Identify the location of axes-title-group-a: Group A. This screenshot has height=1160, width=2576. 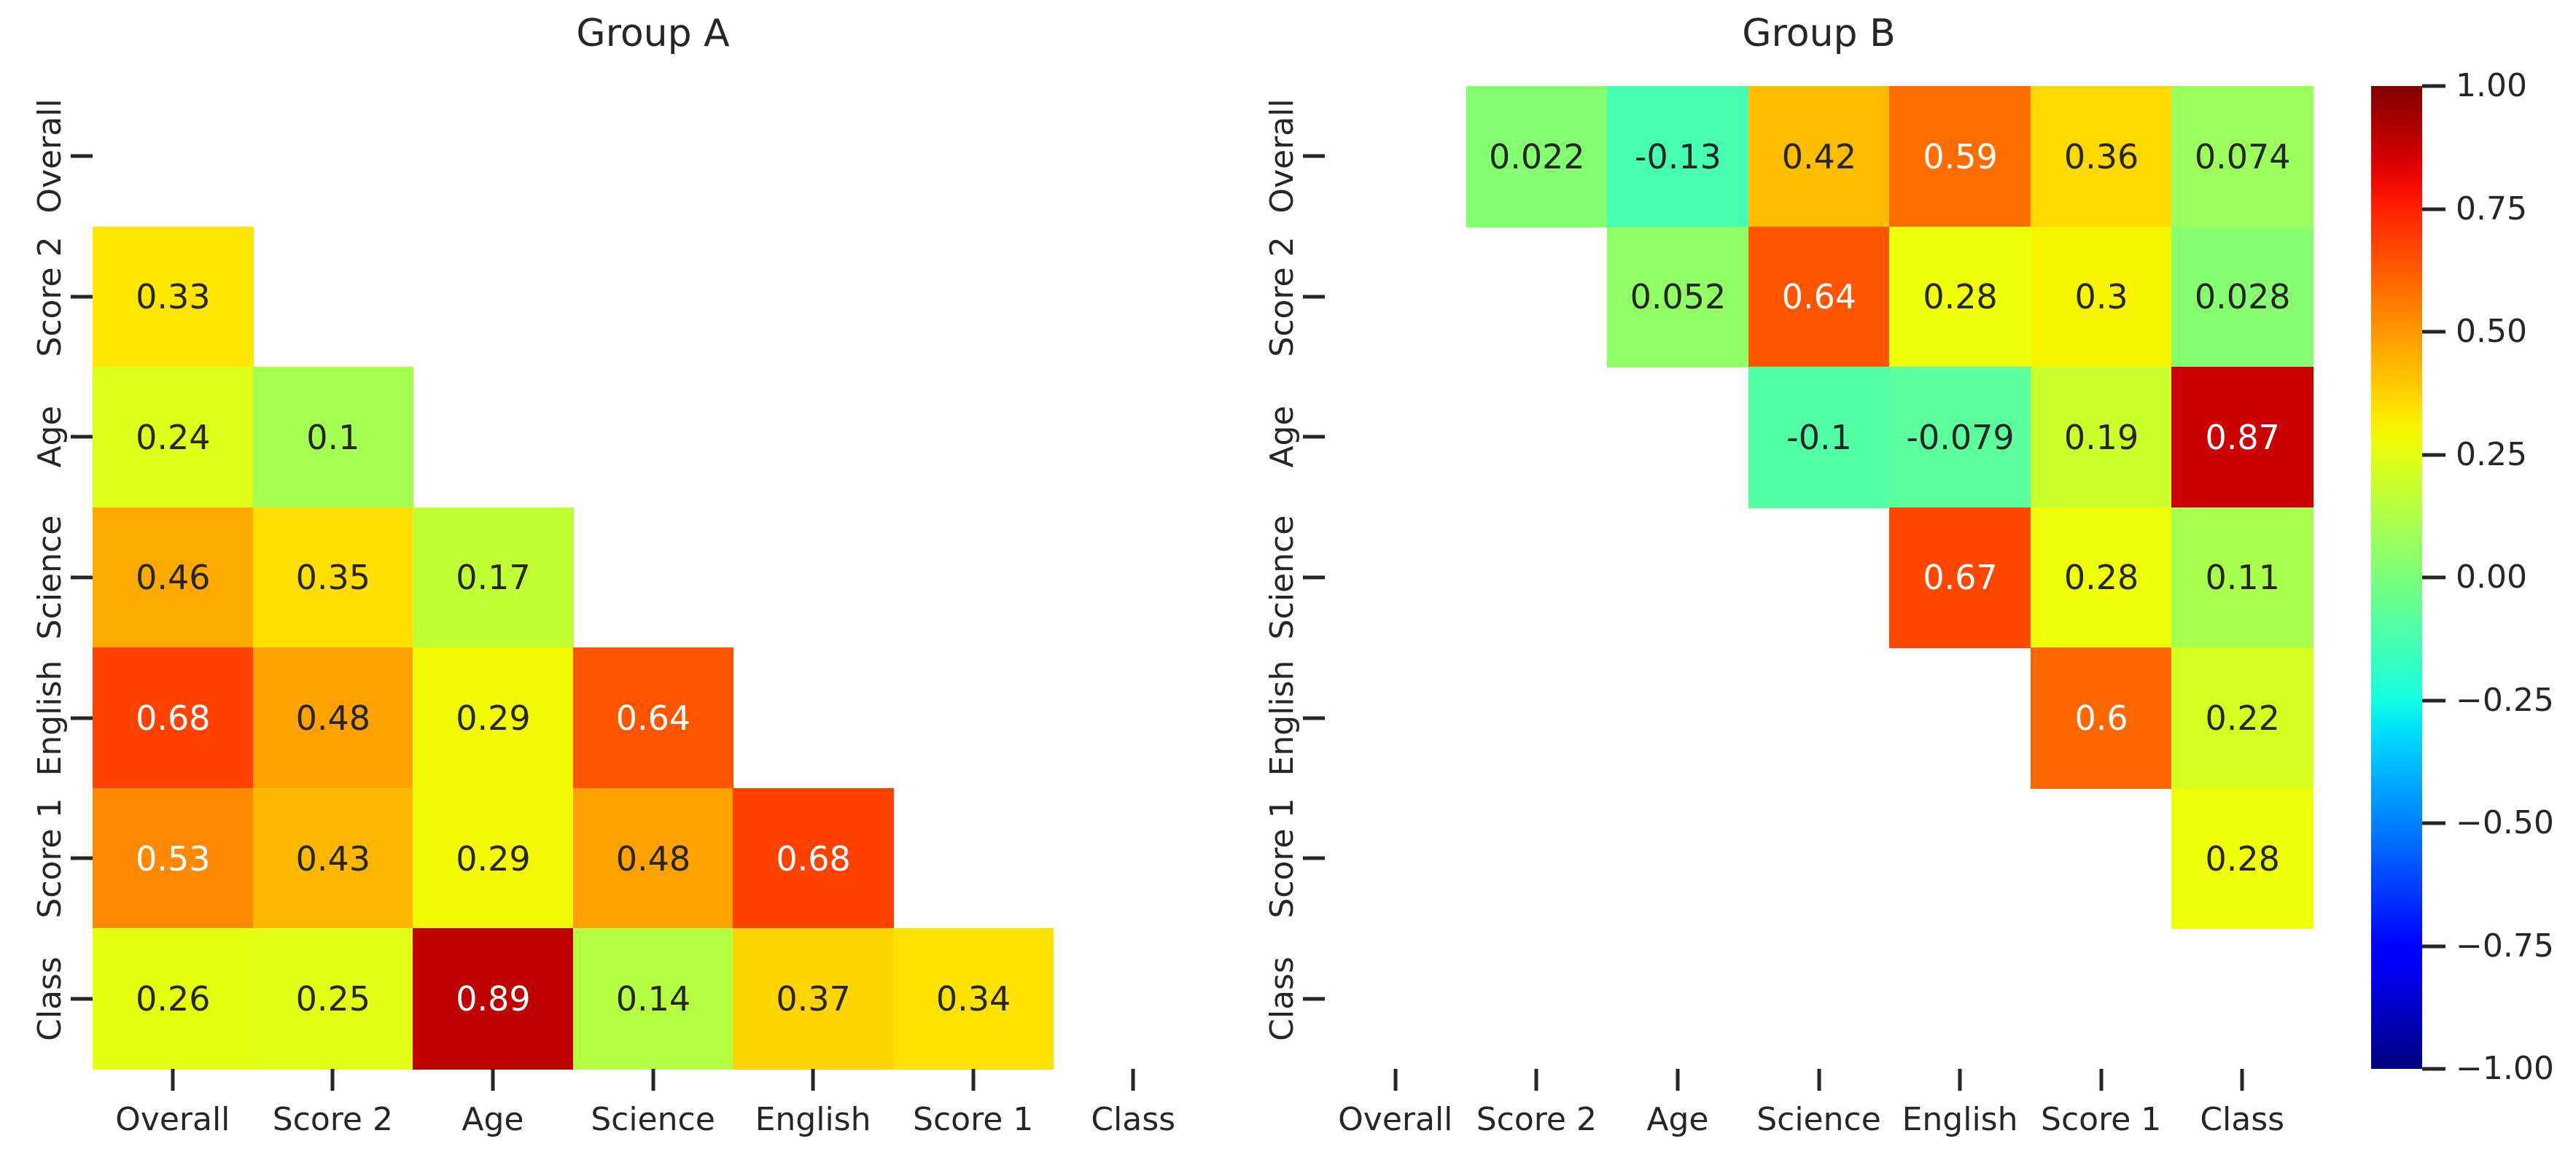
(653, 33).